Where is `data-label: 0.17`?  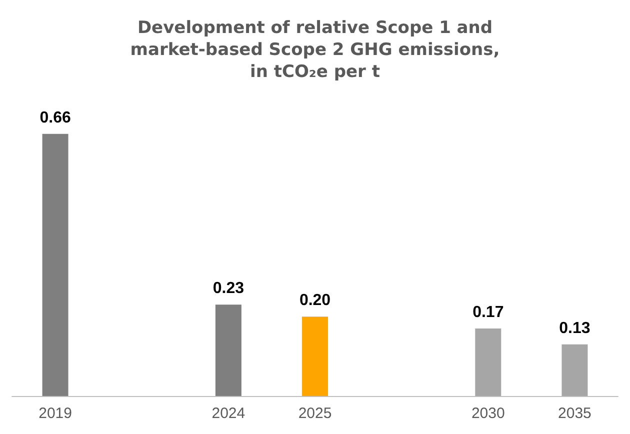 data-label: 0.17 is located at coordinates (488, 312).